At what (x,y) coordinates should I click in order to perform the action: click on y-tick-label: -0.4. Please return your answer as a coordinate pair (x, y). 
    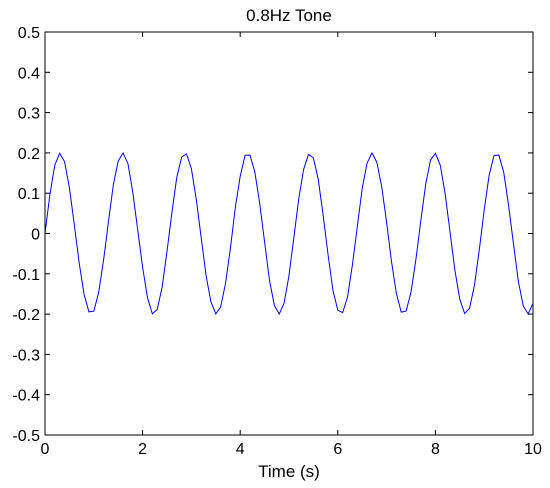
    Looking at the image, I should click on (26, 396).